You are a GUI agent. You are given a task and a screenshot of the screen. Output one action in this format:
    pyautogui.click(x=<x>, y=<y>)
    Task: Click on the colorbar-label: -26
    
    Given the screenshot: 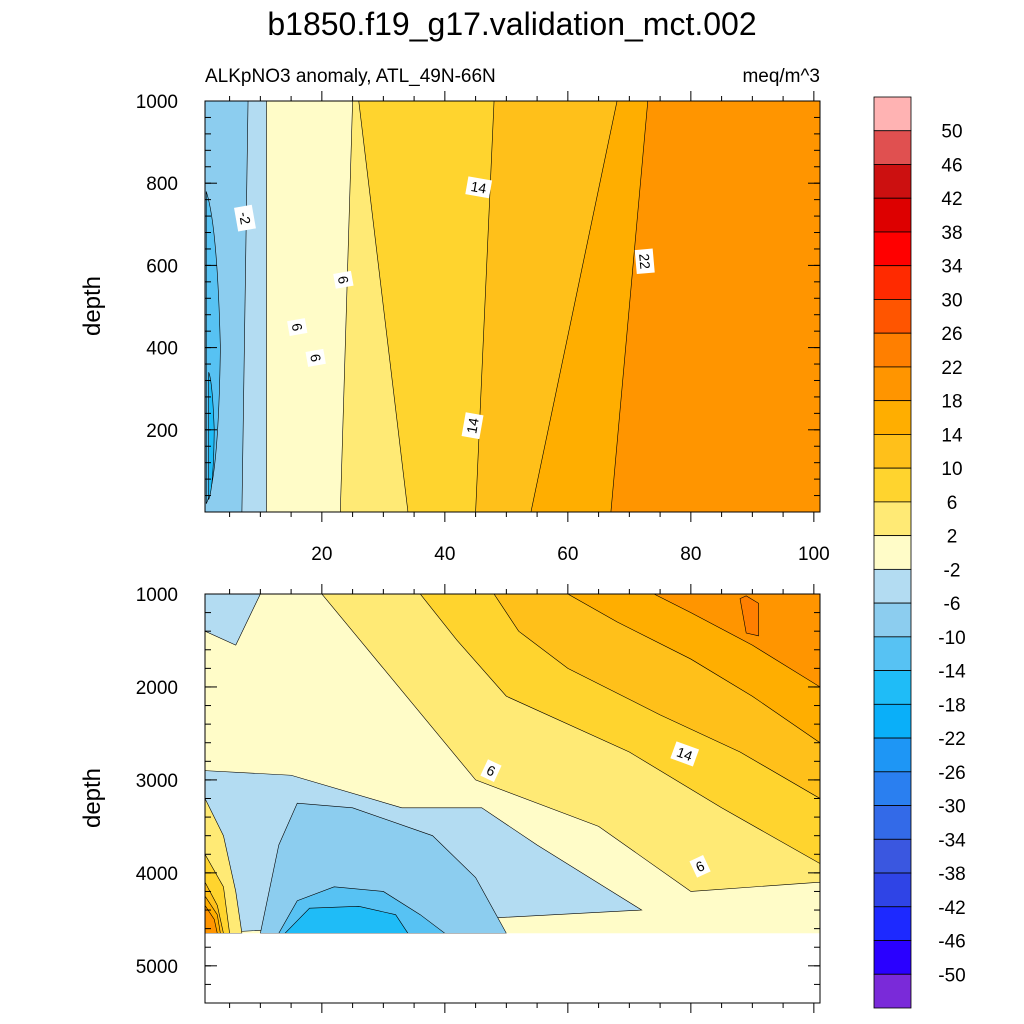 What is the action you would take?
    pyautogui.click(x=951, y=773)
    